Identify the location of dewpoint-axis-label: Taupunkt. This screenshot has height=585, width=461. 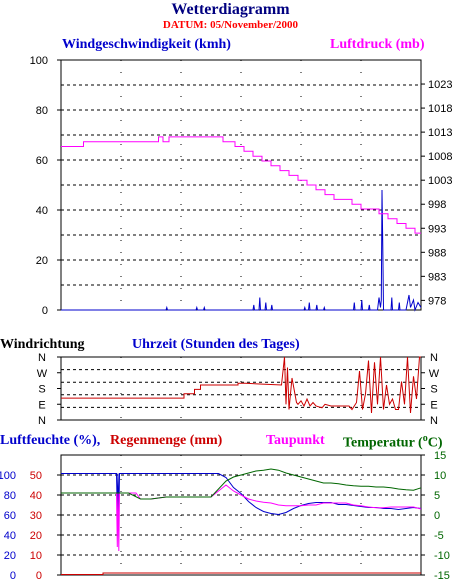
(295, 440).